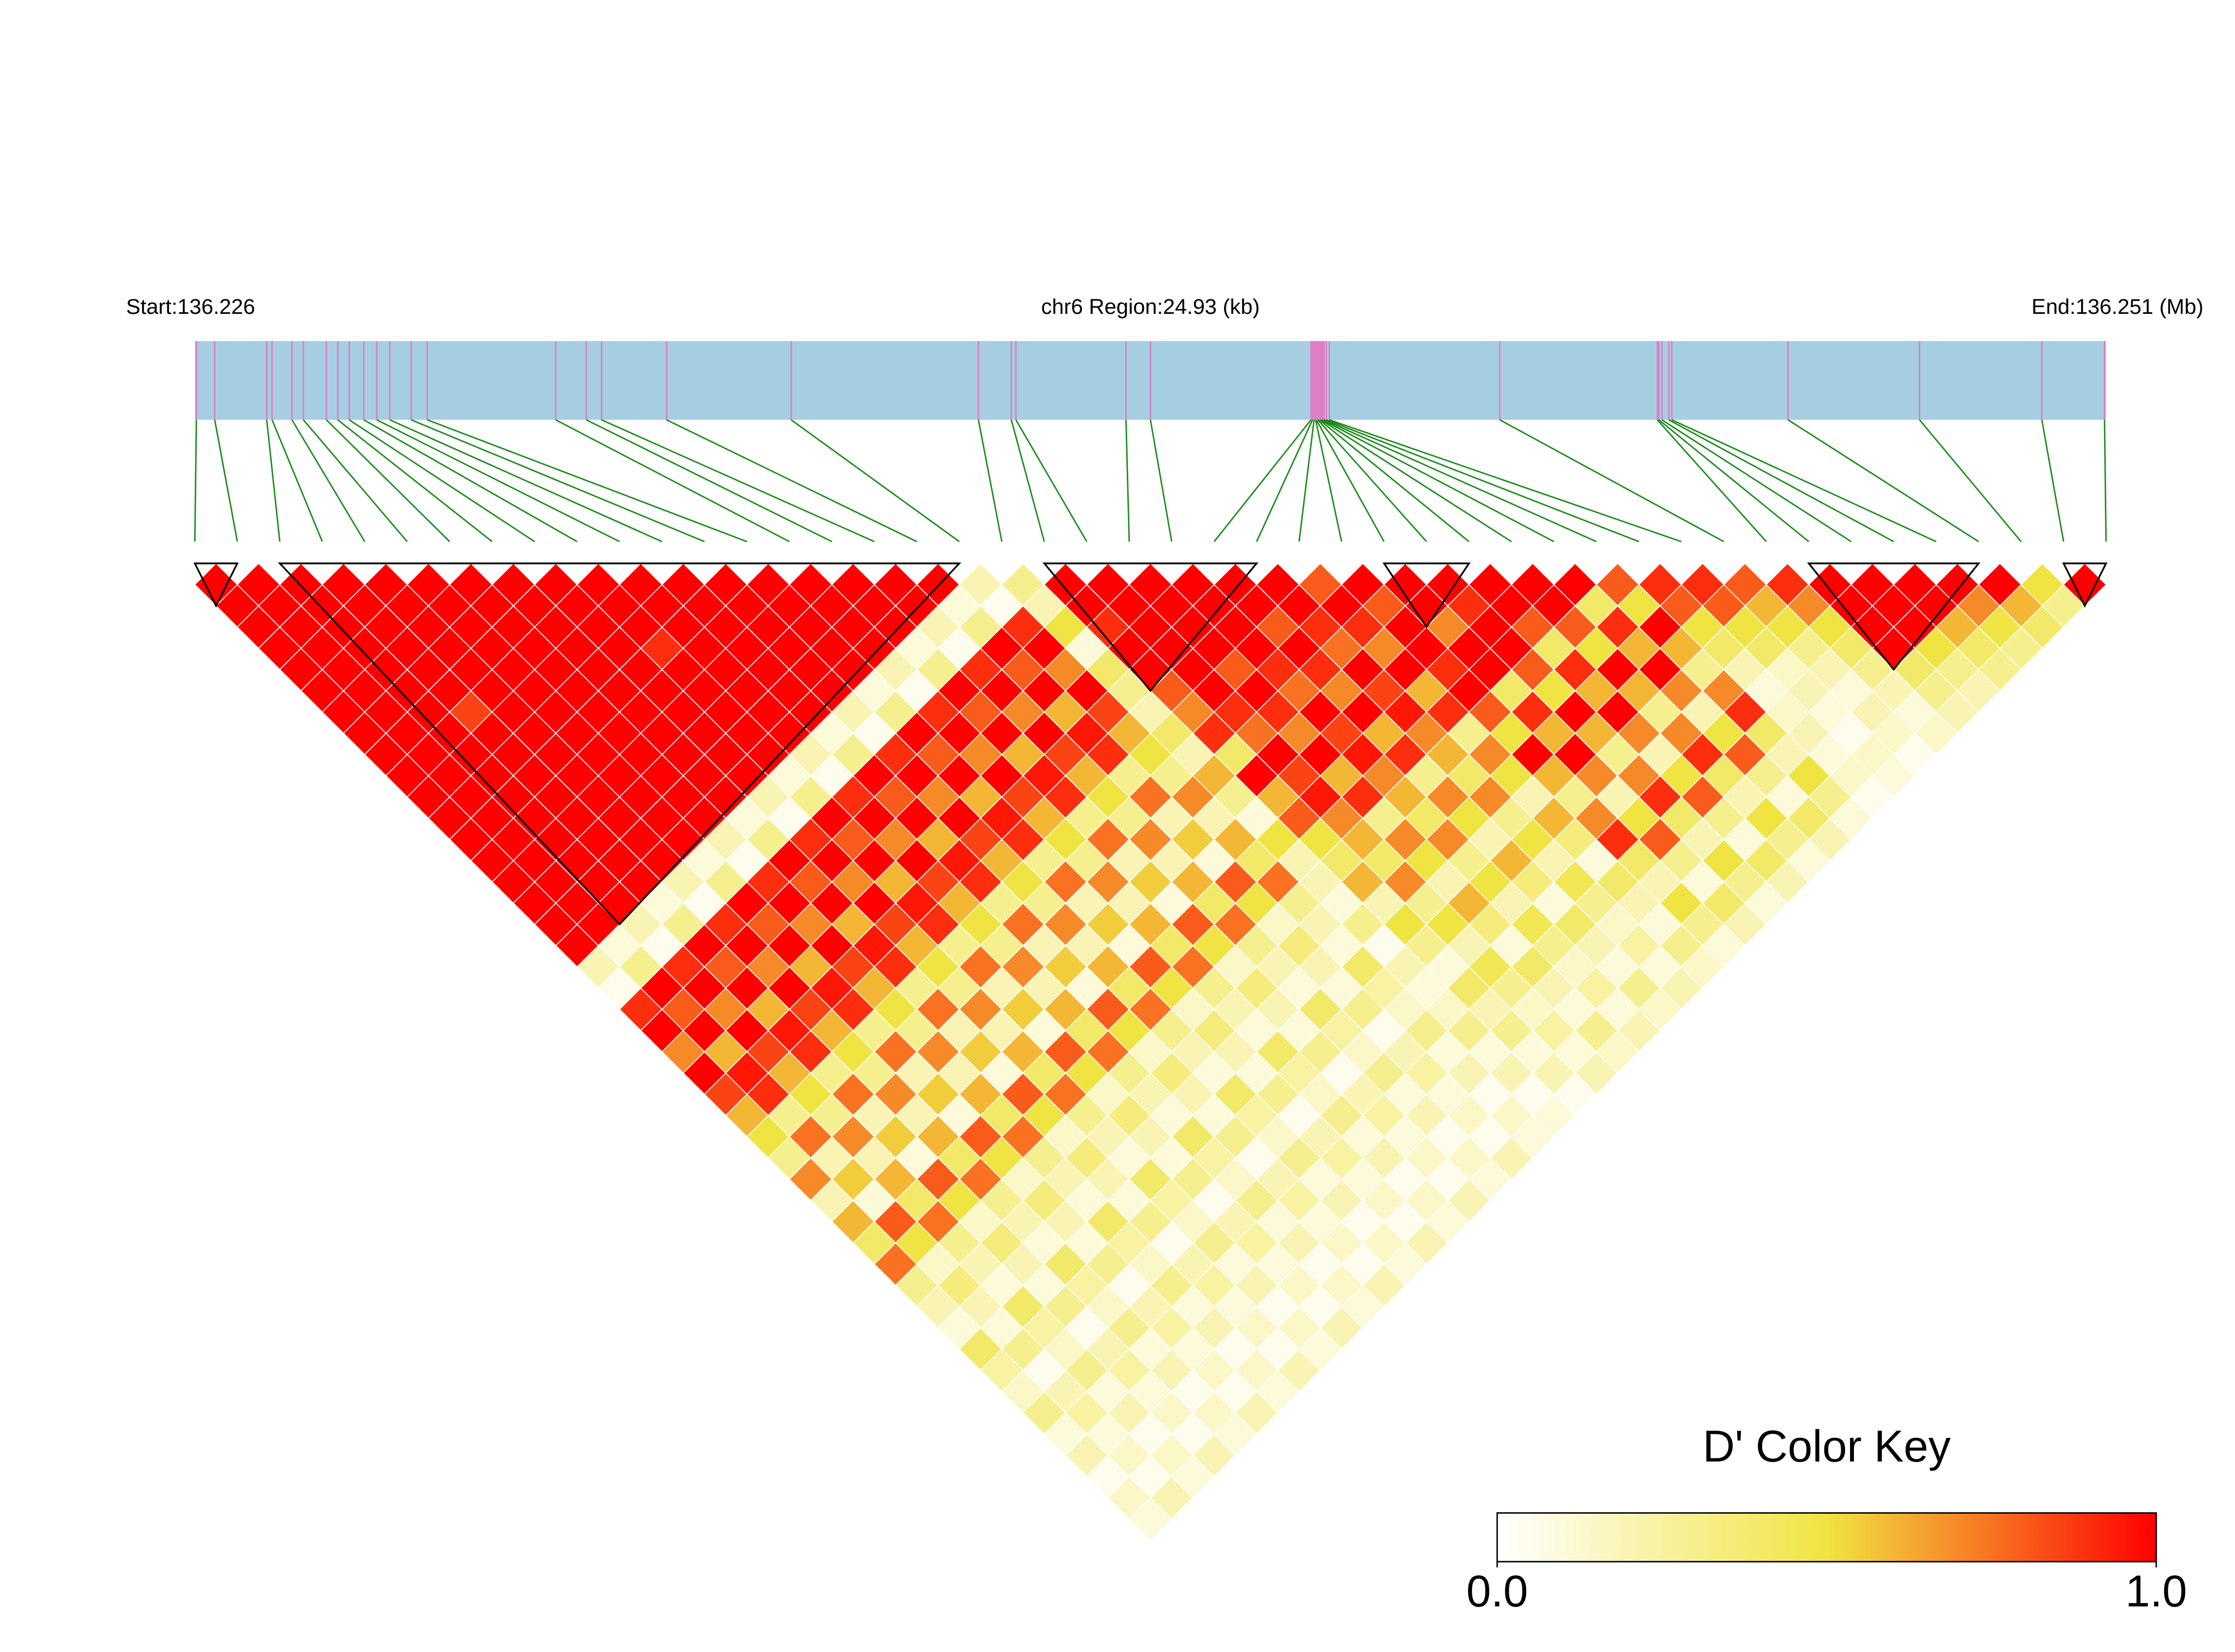 This screenshot has height=1652, width=2235. What do you see at coordinates (1497, 1591) in the screenshot?
I see `color-key-tick-label: 0.0` at bounding box center [1497, 1591].